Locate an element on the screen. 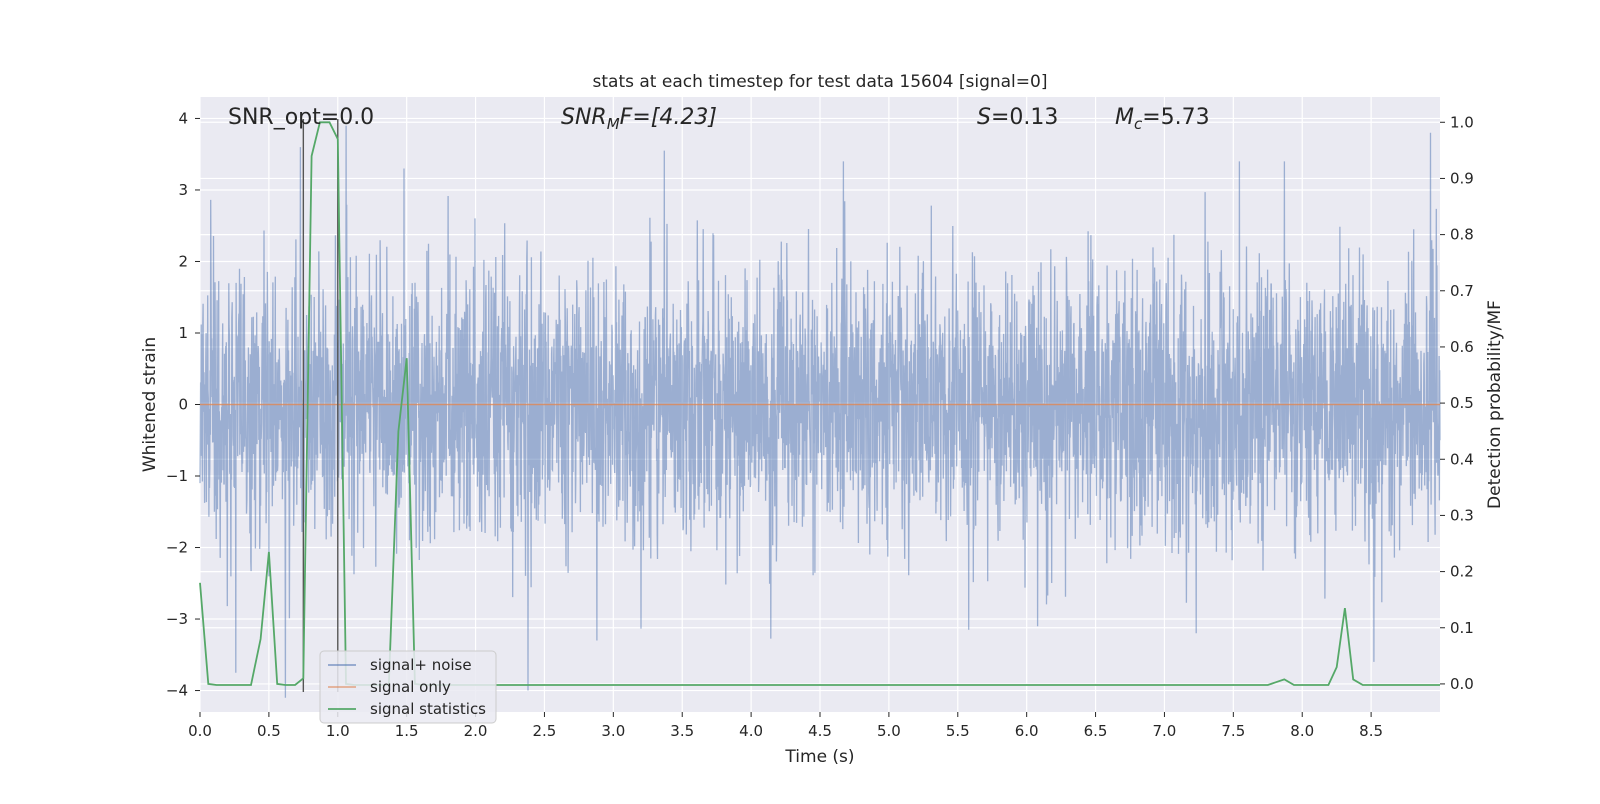 The height and width of the screenshot is (804, 1600). y2-tick-label: 0.9 is located at coordinates (1462, 178).